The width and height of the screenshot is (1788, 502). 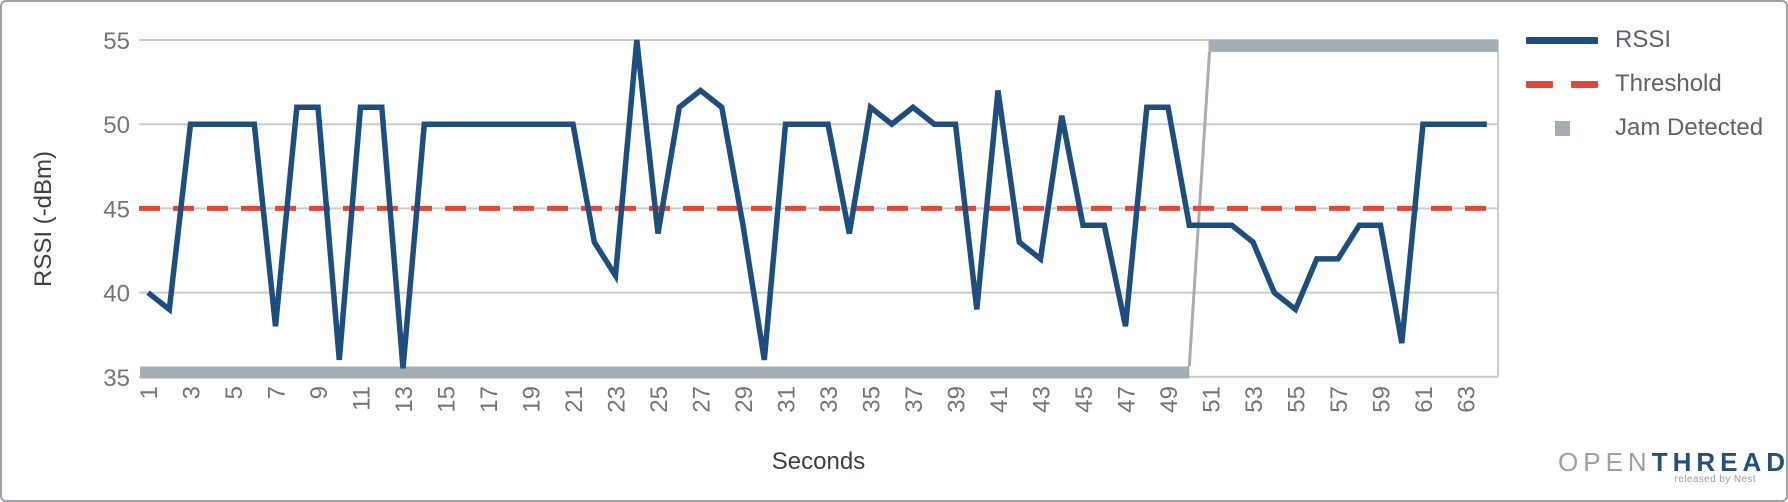 I want to click on x-tick-label-5: 5, so click(x=234, y=392).